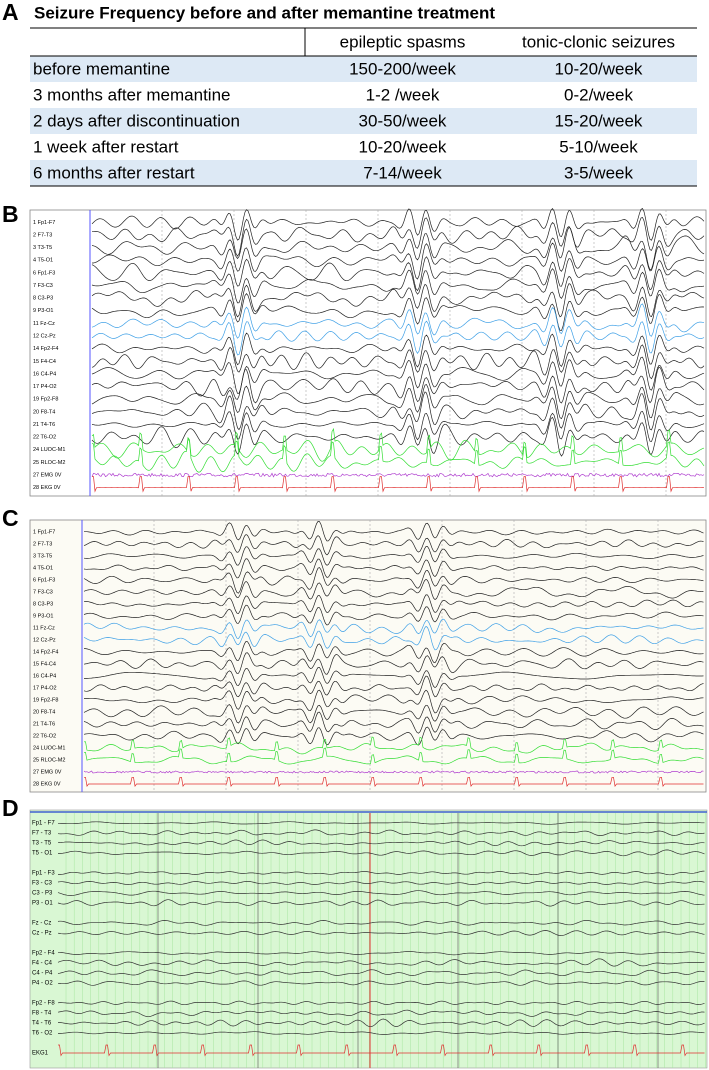 Image resolution: width=709 pixels, height=1070 pixels. I want to click on cell: 3-5/week, so click(598, 172).